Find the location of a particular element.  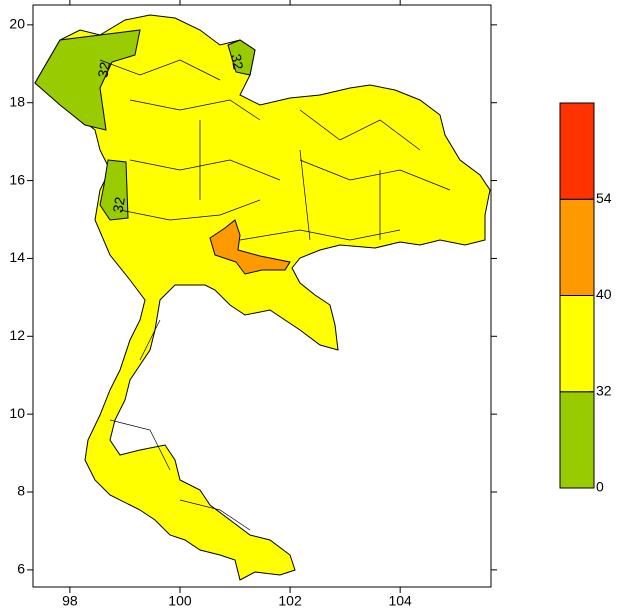

y-tick-label: 14 is located at coordinates (17, 257).